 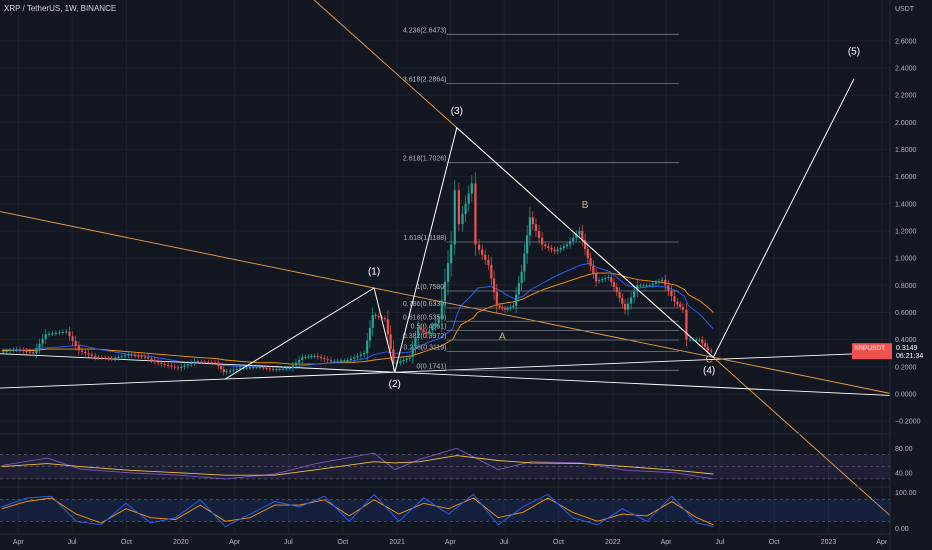 I want to click on stoch-tick-label: 100.00, so click(x=906, y=493).